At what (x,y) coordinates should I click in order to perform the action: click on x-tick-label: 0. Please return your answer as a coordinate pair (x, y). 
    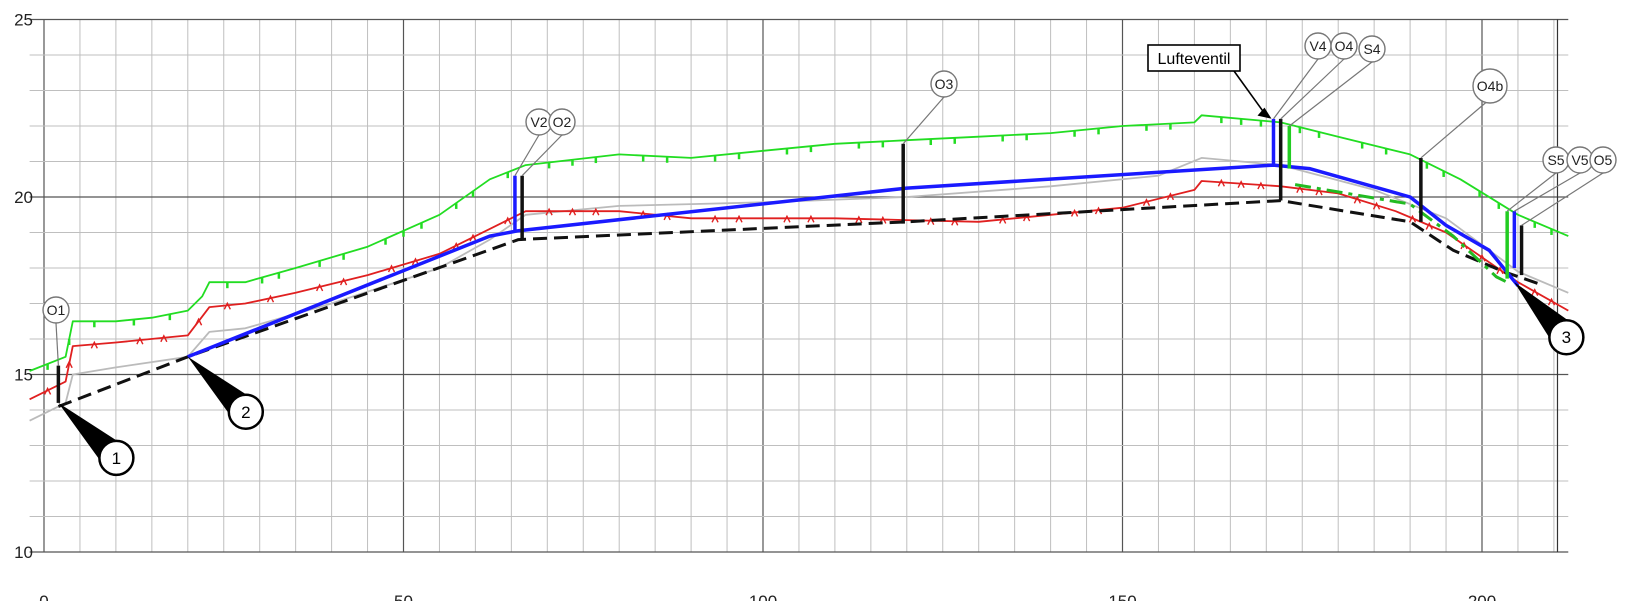
    Looking at the image, I should click on (43, 596).